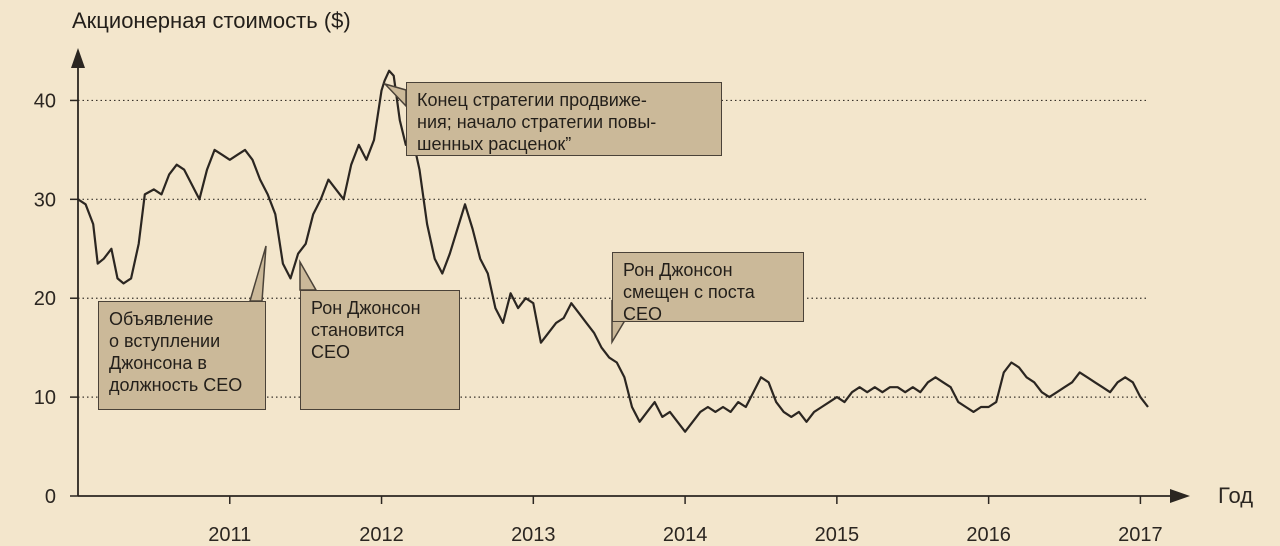 The width and height of the screenshot is (1280, 546). I want to click on callout-removed-from-ceo: Рон Джонсон смещен с поста CEO, so click(708, 288).